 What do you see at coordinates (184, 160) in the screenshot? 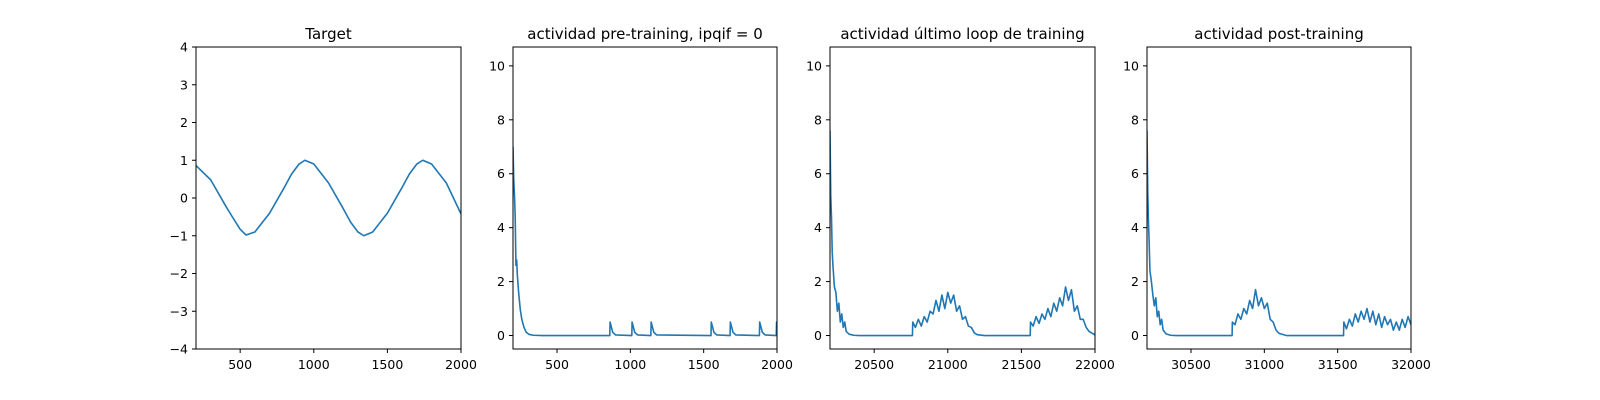
I see `y-tick-label: 1` at bounding box center [184, 160].